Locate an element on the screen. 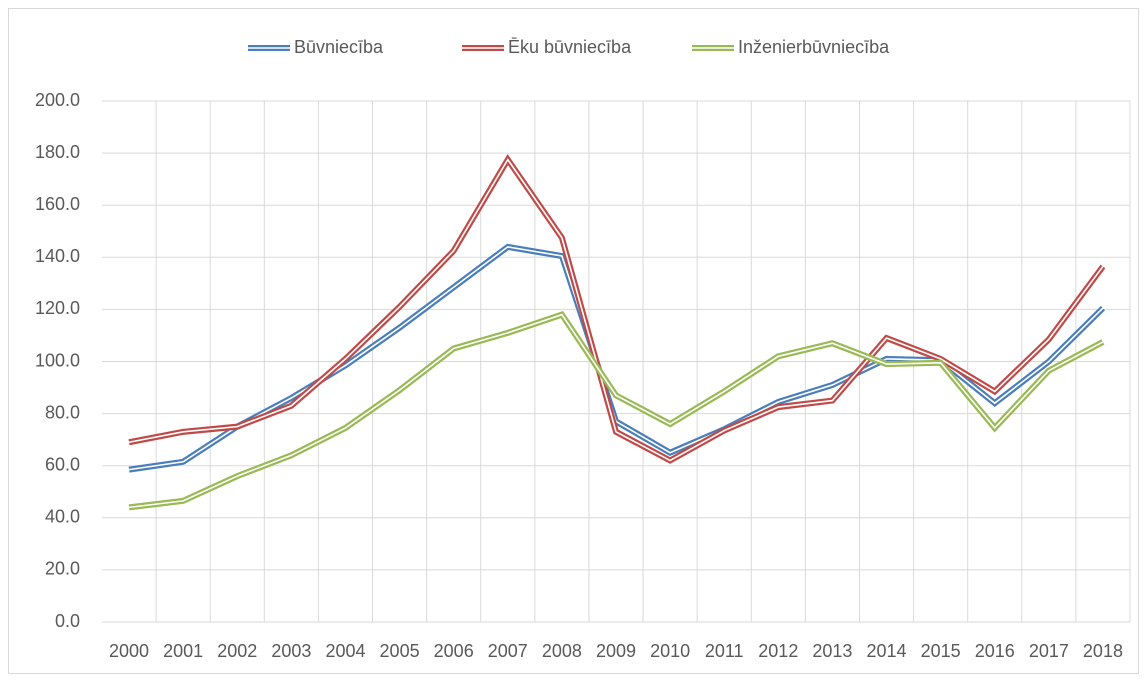 This screenshot has height=680, width=1147. x-tick-label: 2006 is located at coordinates (454, 651).